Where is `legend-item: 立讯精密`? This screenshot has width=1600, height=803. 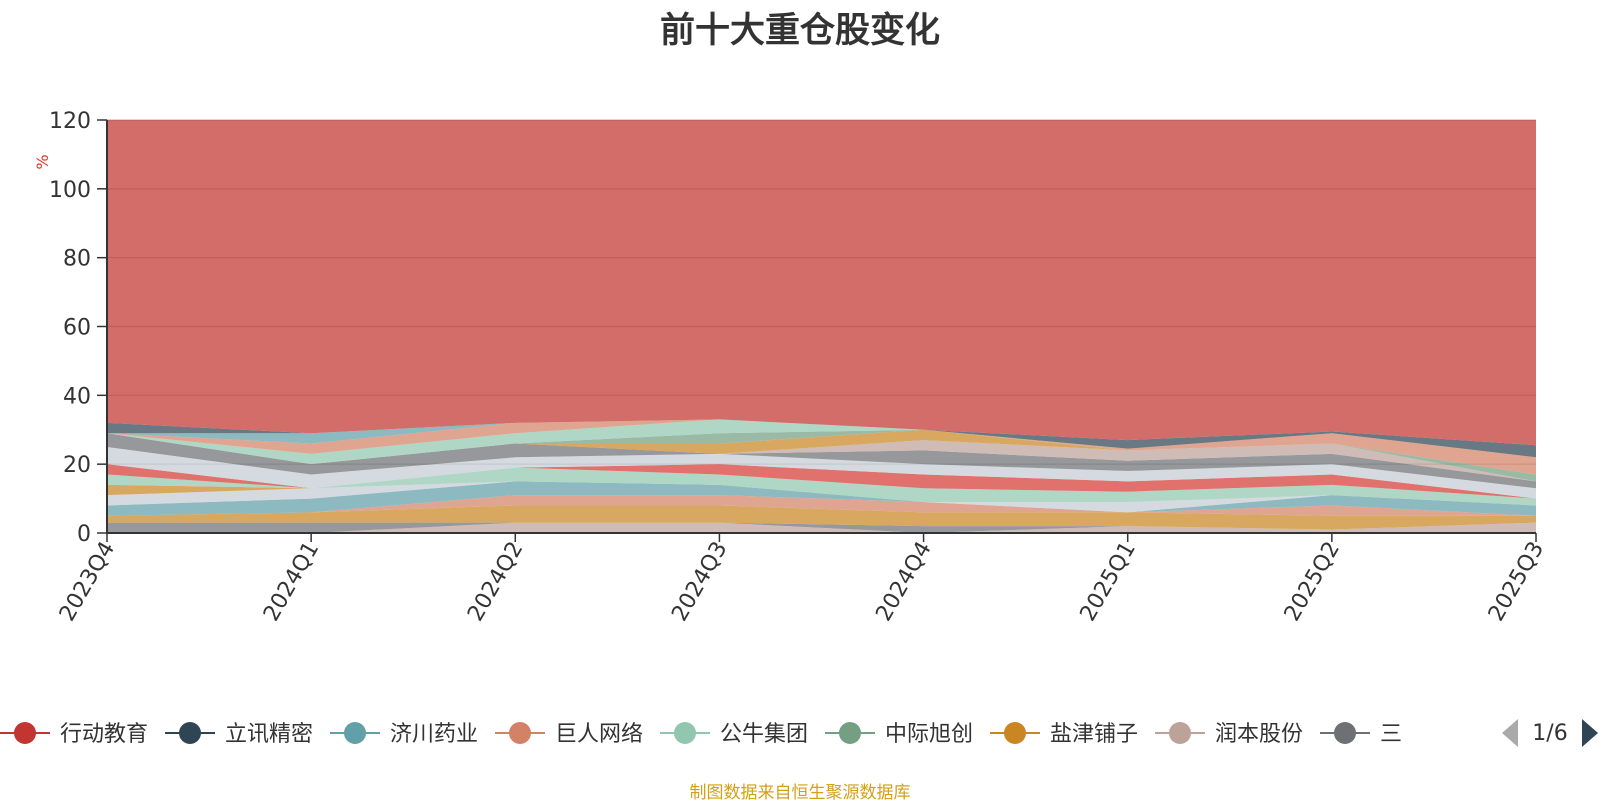 legend-item: 立讯精密 is located at coordinates (239, 734).